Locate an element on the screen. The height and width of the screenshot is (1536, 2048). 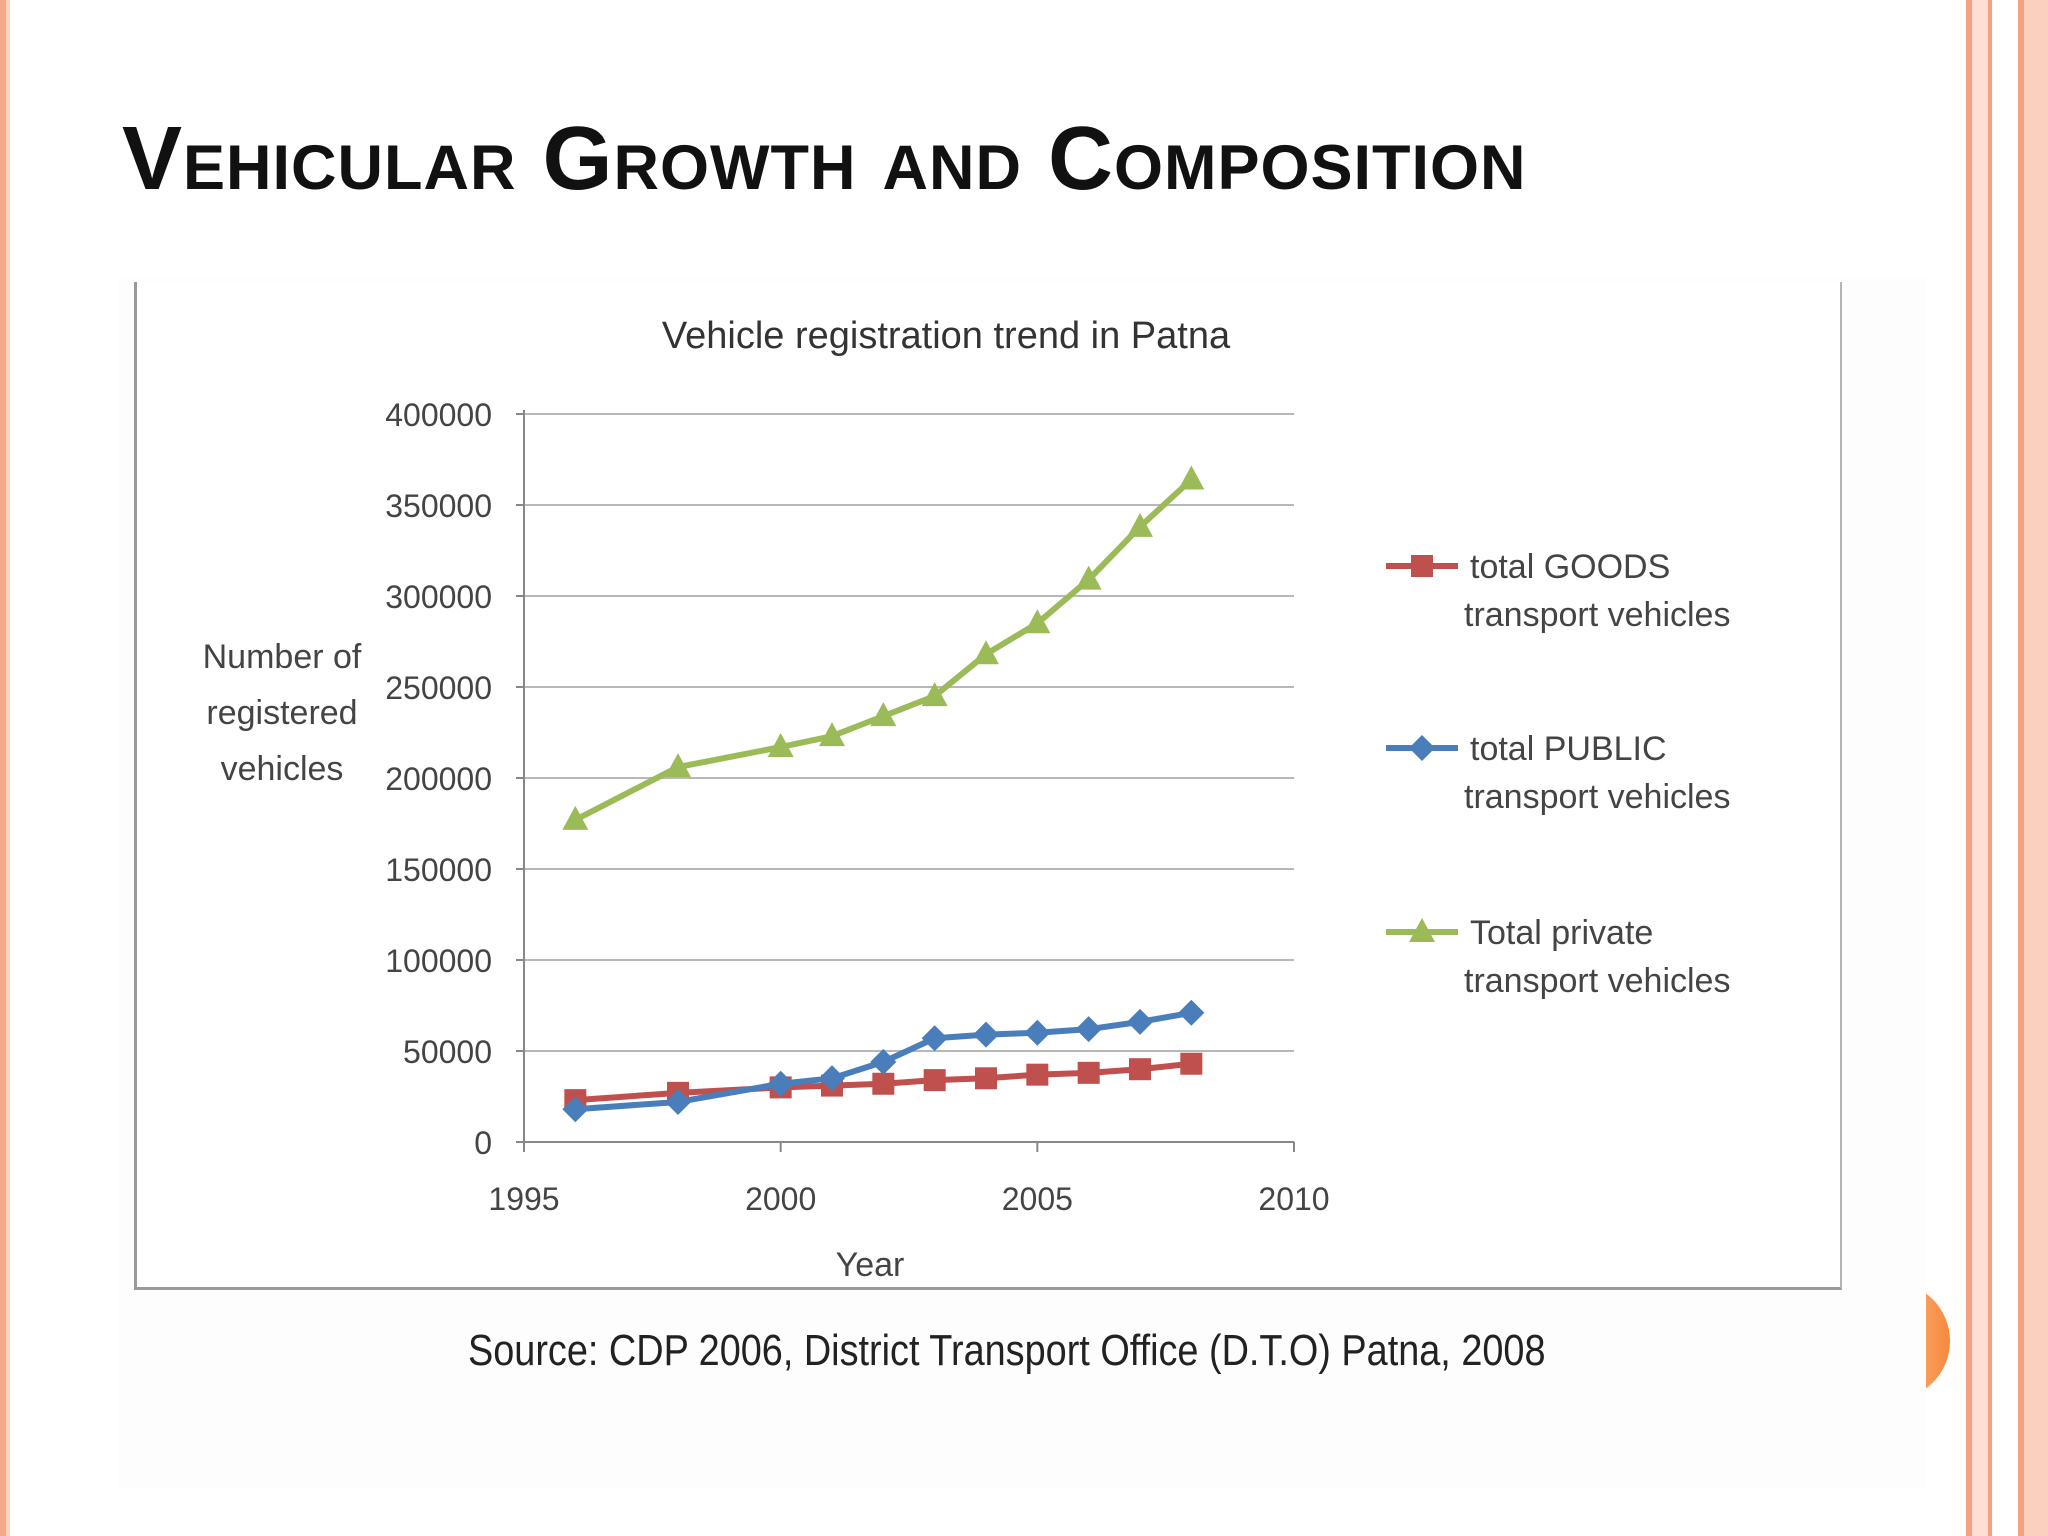
ytick-label-150000: 150000 is located at coordinates (438, 870).